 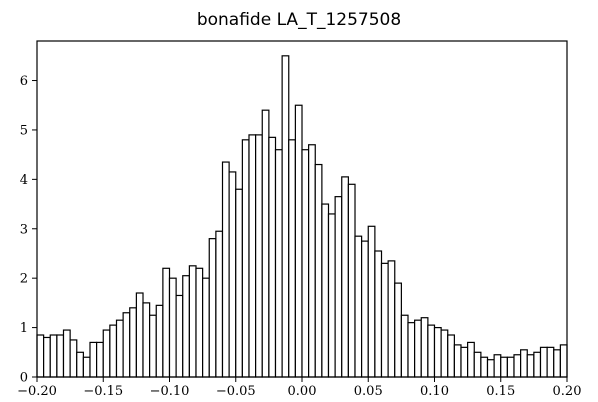 I want to click on x-tick-label: 0.05, so click(x=368, y=391).